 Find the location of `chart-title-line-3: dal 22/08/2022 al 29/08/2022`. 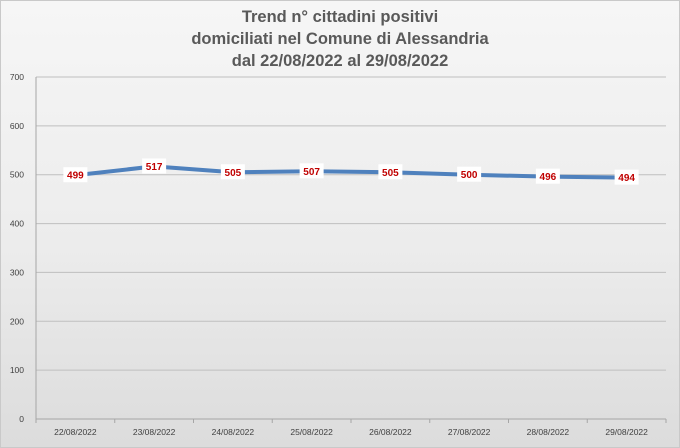

chart-title-line-3: dal 22/08/2022 al 29/08/2022 is located at coordinates (340, 61).